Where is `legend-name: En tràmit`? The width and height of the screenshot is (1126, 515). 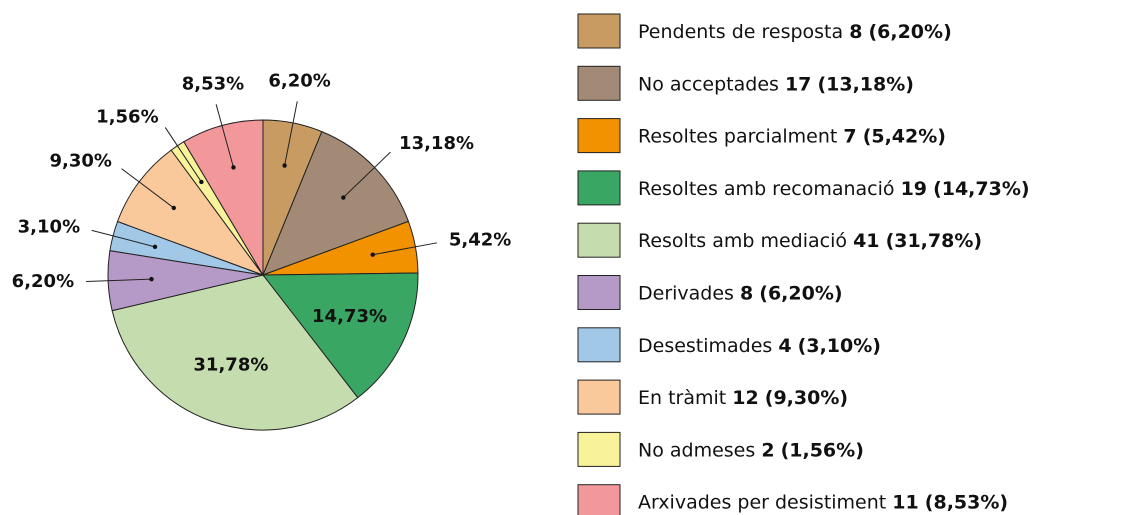
legend-name: En tràmit is located at coordinates (682, 398).